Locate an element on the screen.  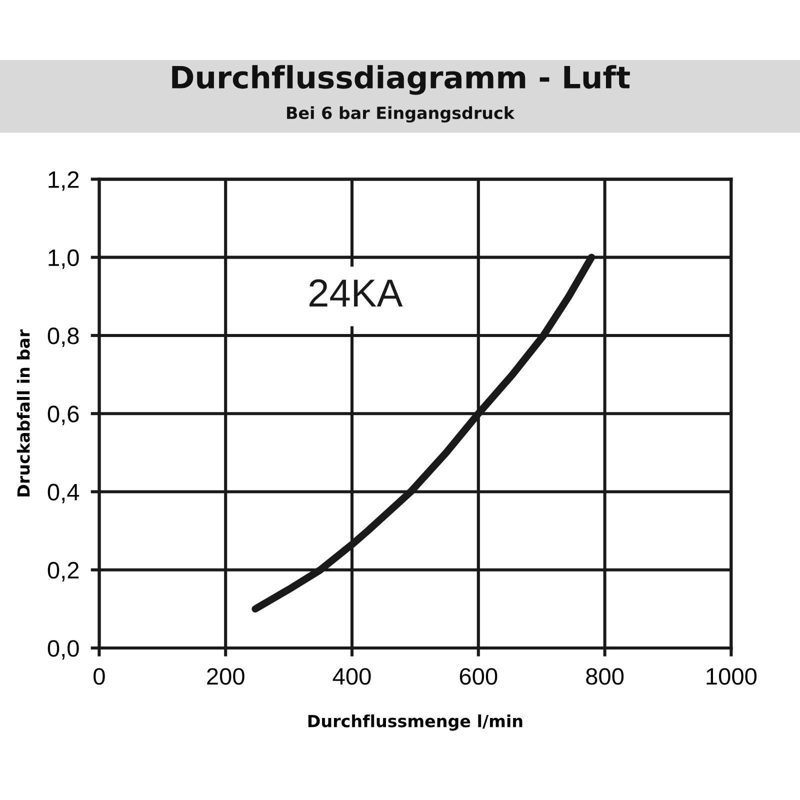
text: 24KA is located at coordinates (356, 292).